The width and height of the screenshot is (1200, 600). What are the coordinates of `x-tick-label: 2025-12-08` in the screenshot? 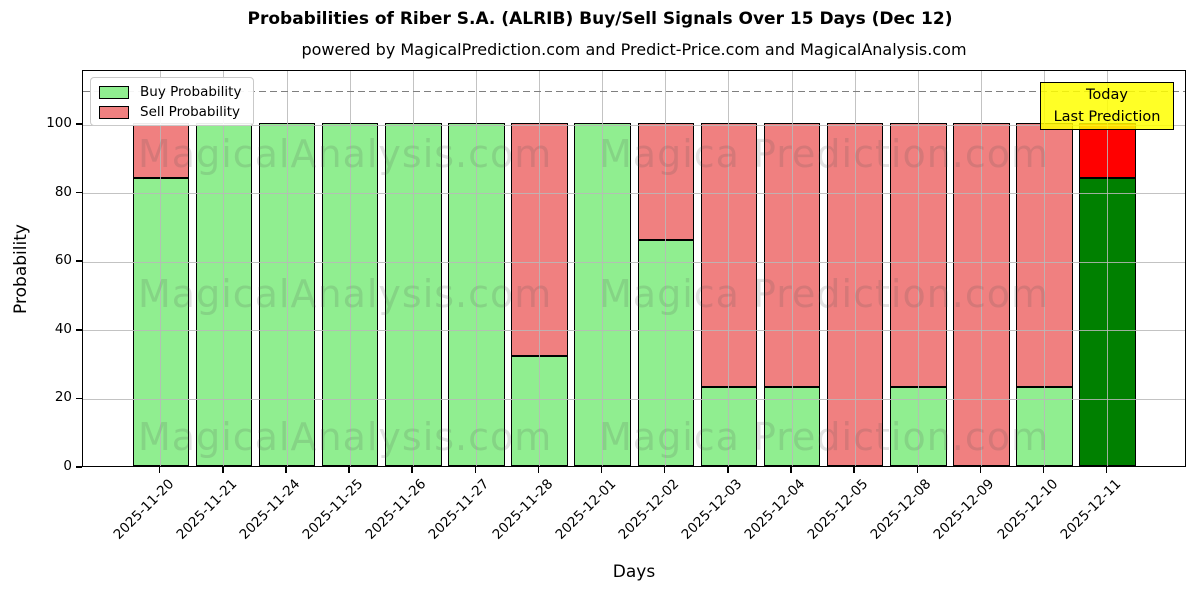 It's located at (901, 509).